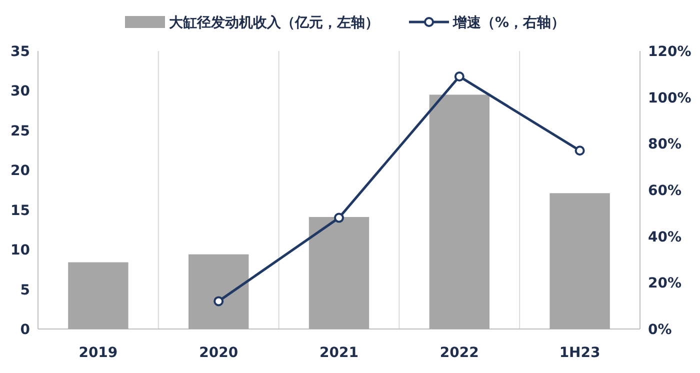 This screenshot has height=373, width=700. I want to click on y2-tick-label: 0%, so click(660, 330).